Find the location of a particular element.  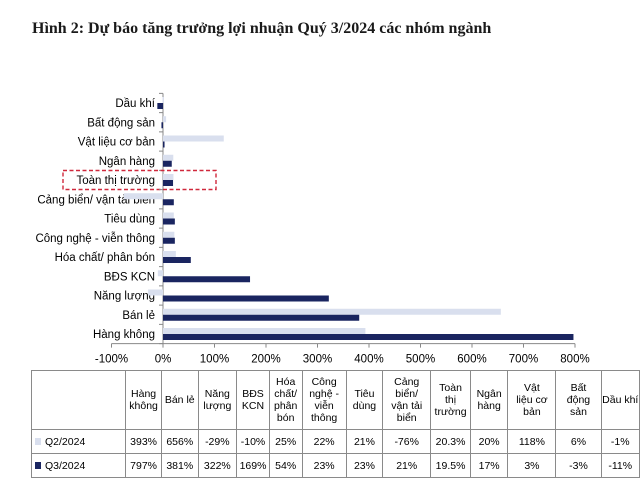

table-corner-cell is located at coordinates (78, 400).